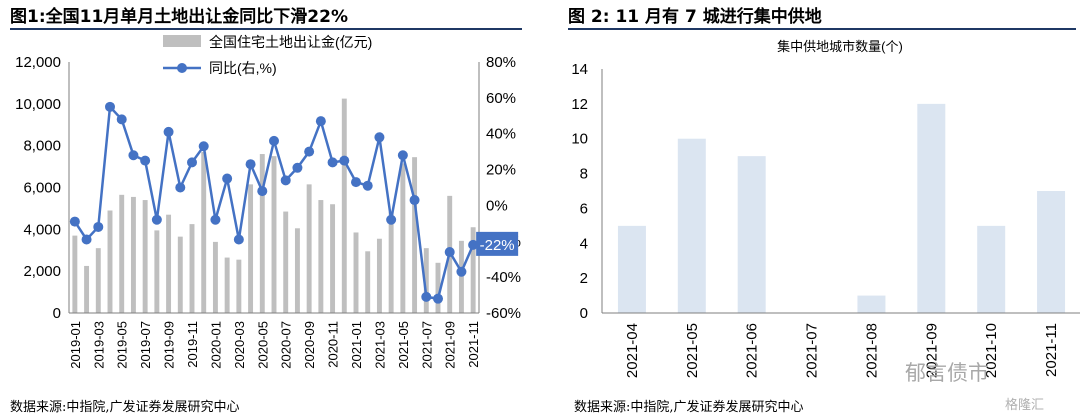 This screenshot has width=1080, height=418. Describe the element at coordinates (584, 174) in the screenshot. I see `y-tick-label: 8` at that location.